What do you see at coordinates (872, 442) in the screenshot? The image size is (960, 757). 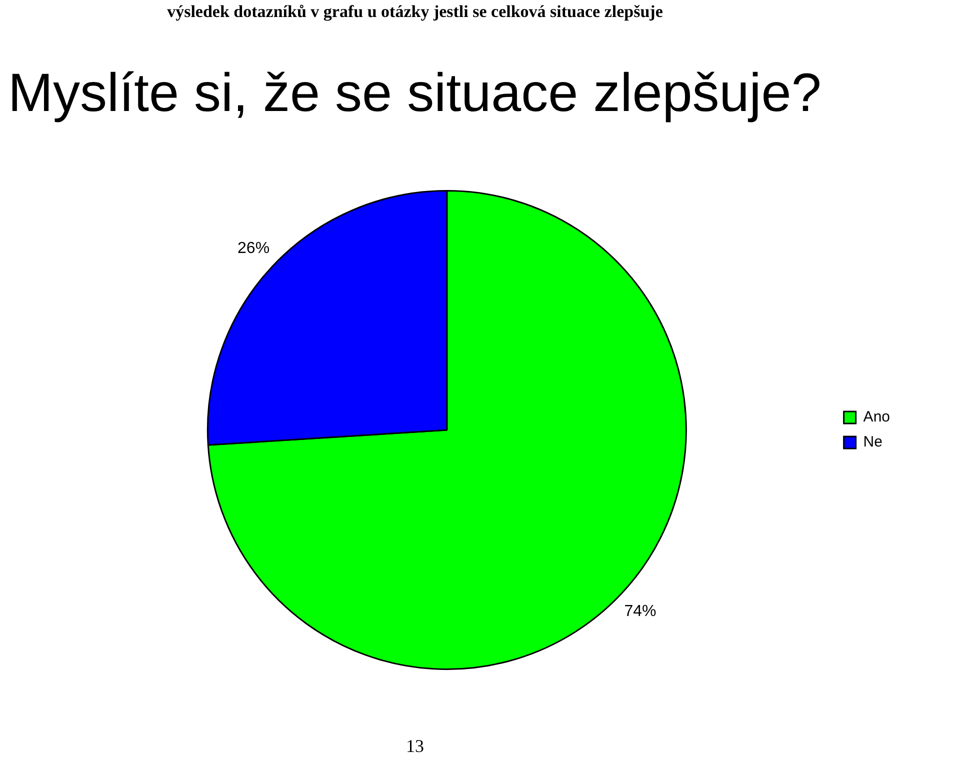 I see `legend-label: Ne` at bounding box center [872, 442].